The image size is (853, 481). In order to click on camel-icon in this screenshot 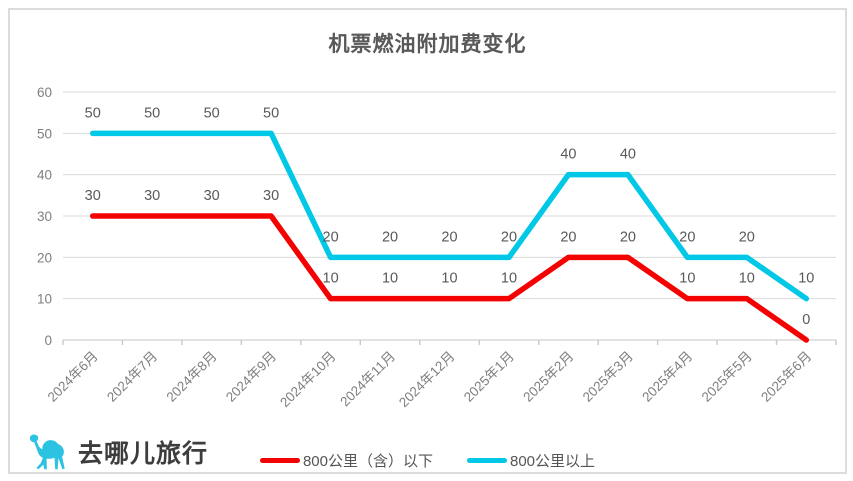, I will do `click(47, 452)`.